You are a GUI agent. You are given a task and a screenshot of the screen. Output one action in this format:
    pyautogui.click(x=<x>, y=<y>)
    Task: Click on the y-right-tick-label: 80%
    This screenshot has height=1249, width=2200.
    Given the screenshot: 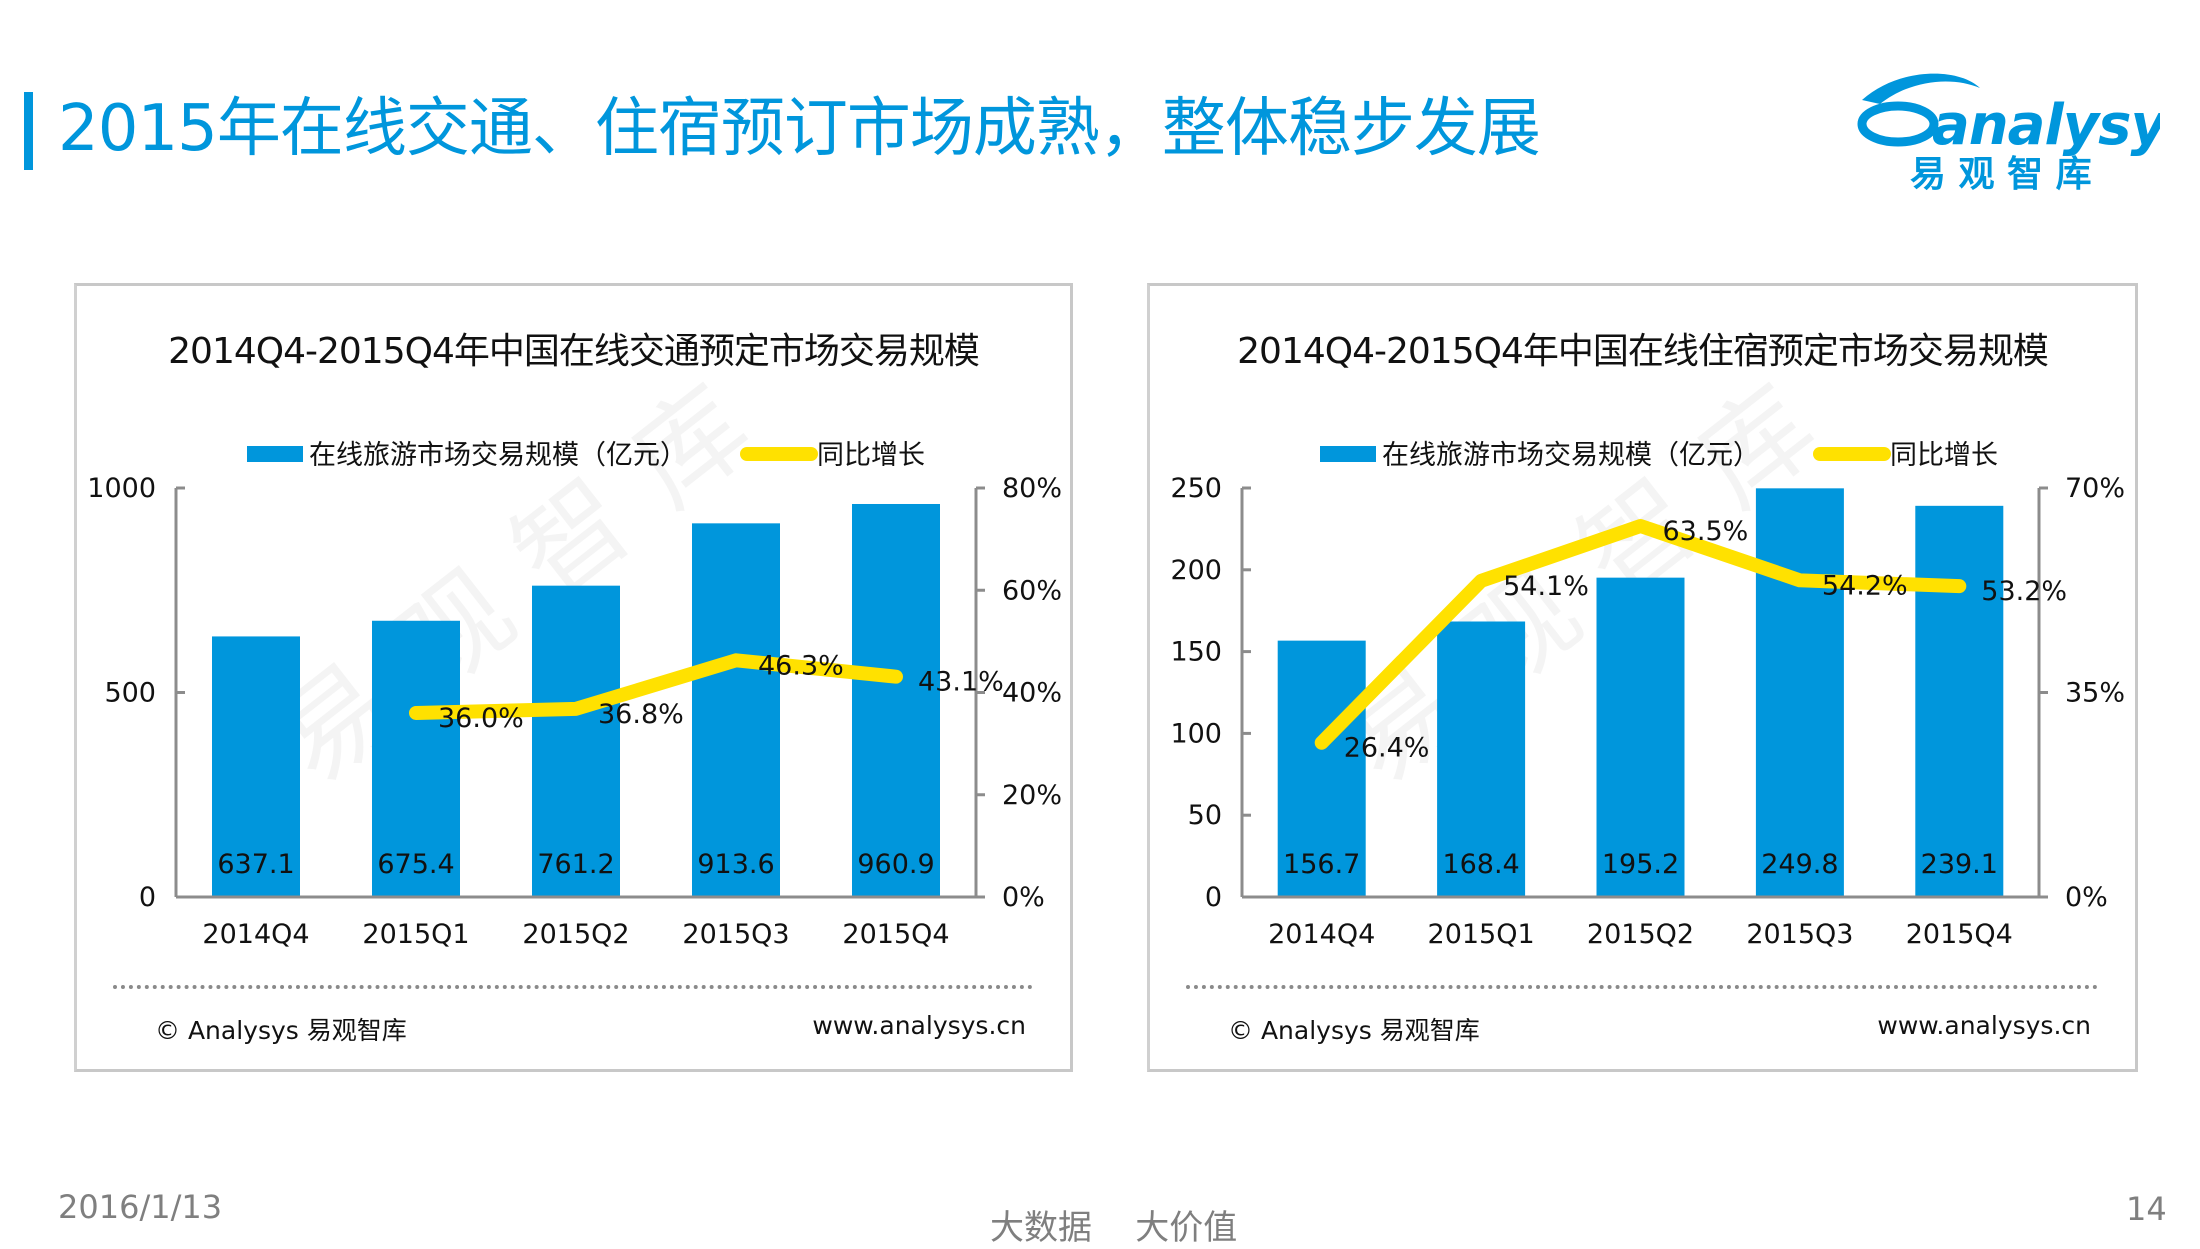 What is the action you would take?
    pyautogui.click(x=1032, y=488)
    